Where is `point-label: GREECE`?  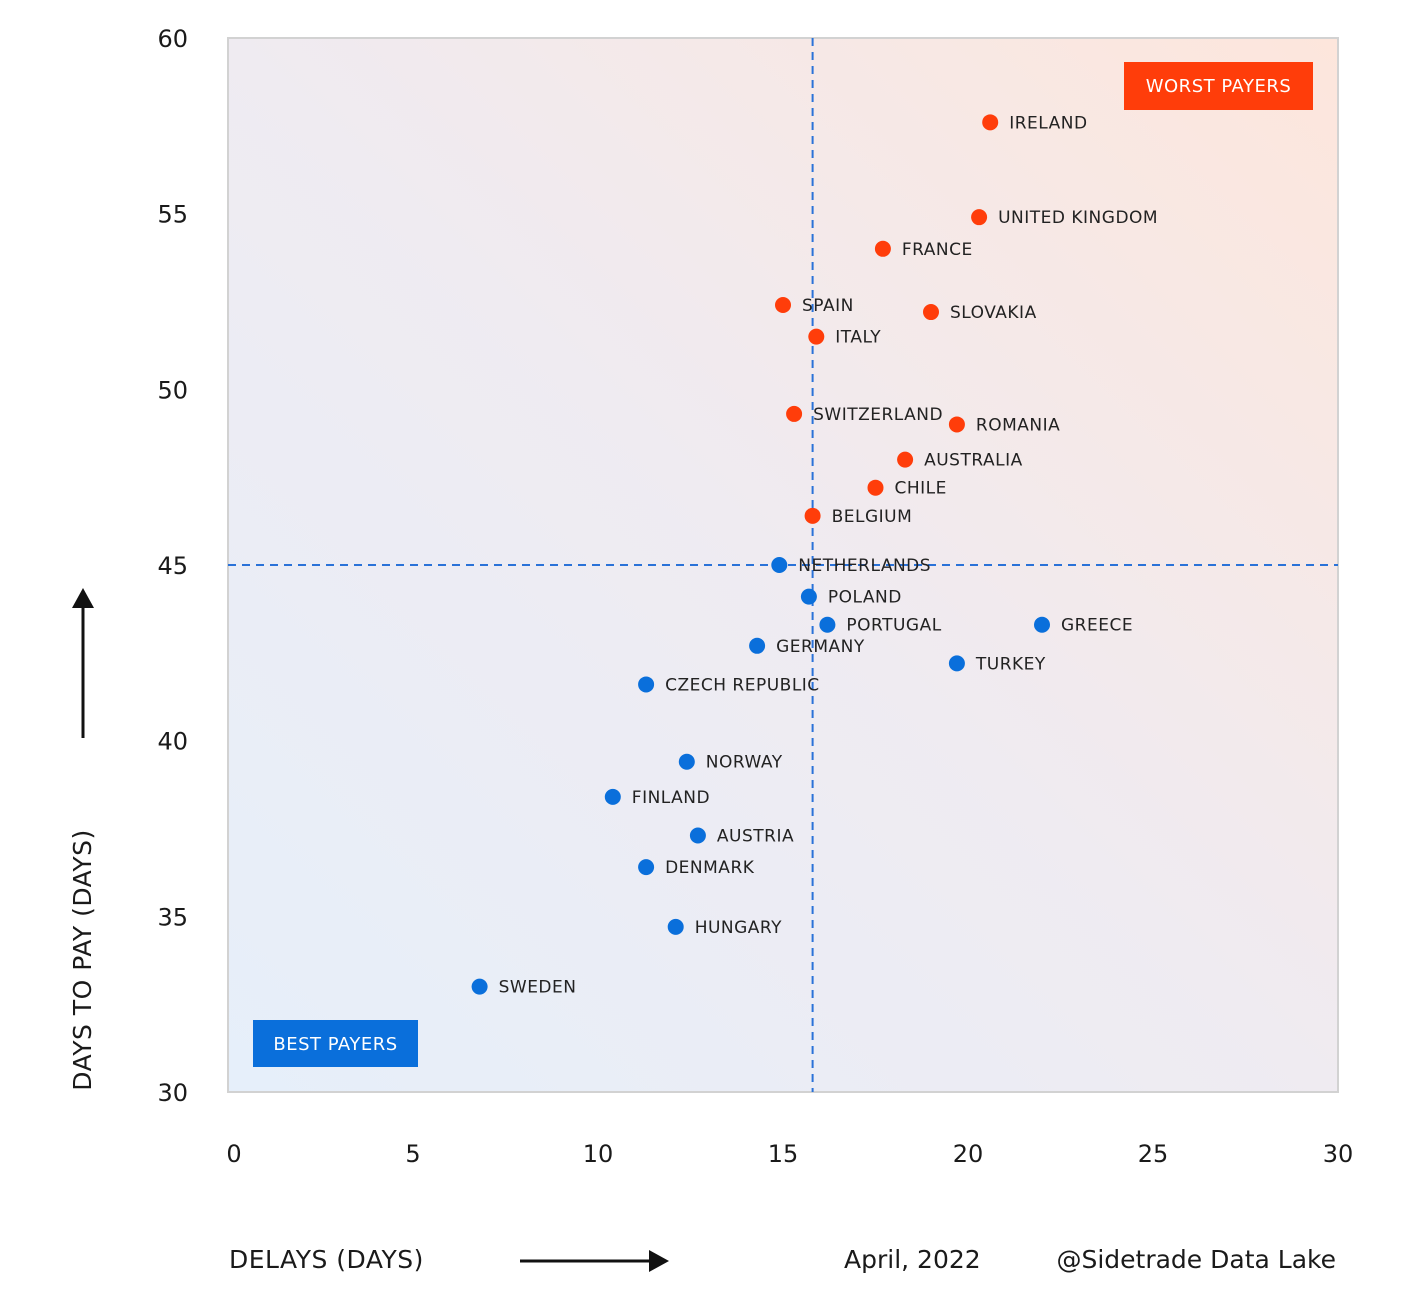
point-label: GREECE is located at coordinates (1097, 626).